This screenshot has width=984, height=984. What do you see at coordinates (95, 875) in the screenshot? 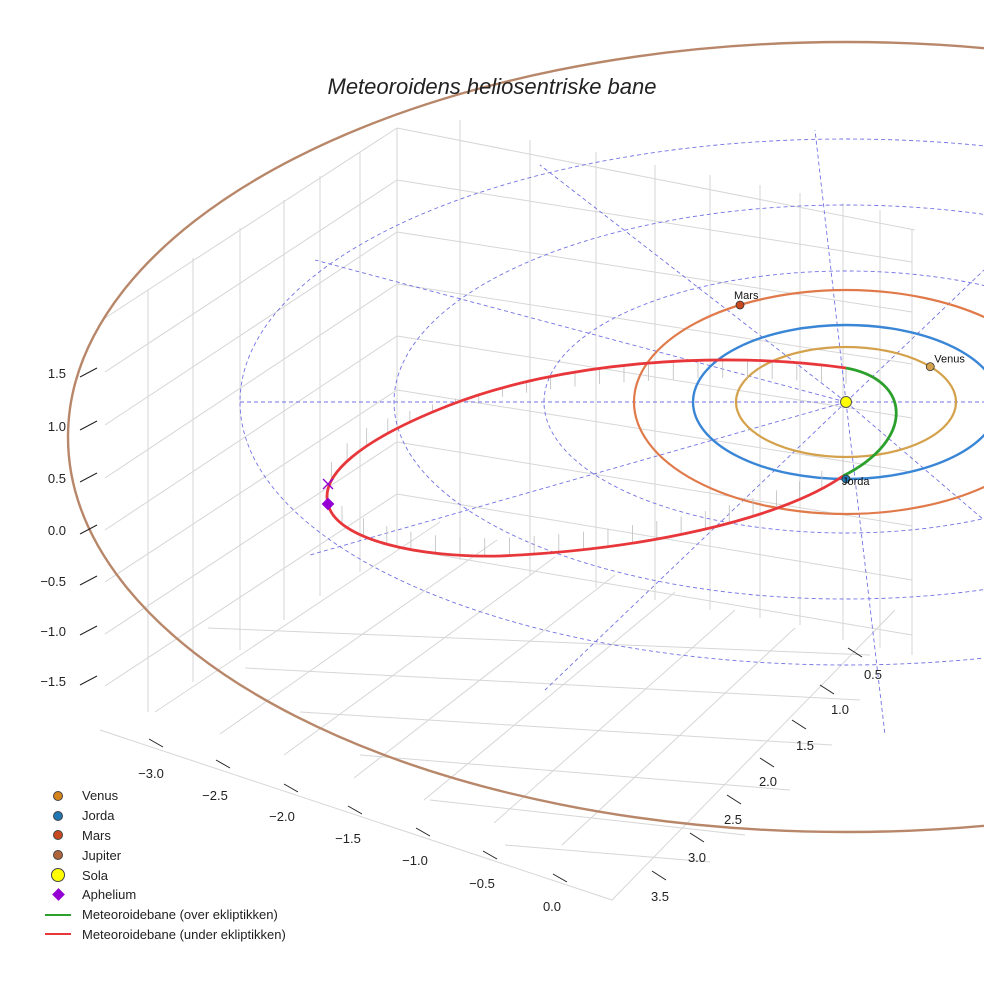
I see `legend-label: Sola` at bounding box center [95, 875].